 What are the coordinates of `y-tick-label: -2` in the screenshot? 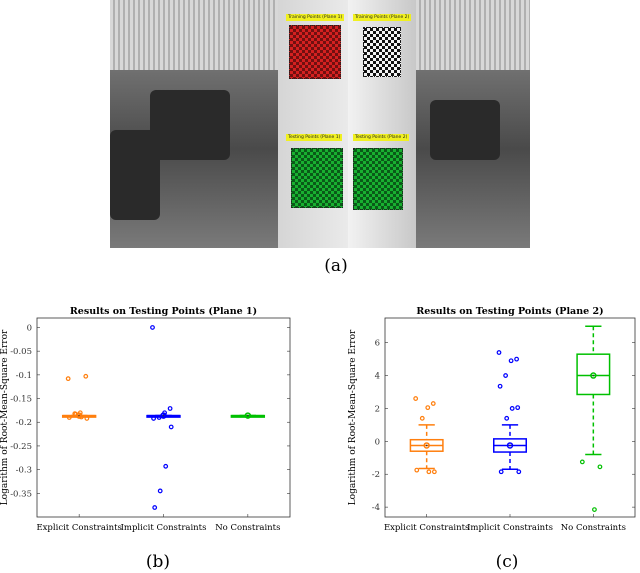 It's located at (376, 475).